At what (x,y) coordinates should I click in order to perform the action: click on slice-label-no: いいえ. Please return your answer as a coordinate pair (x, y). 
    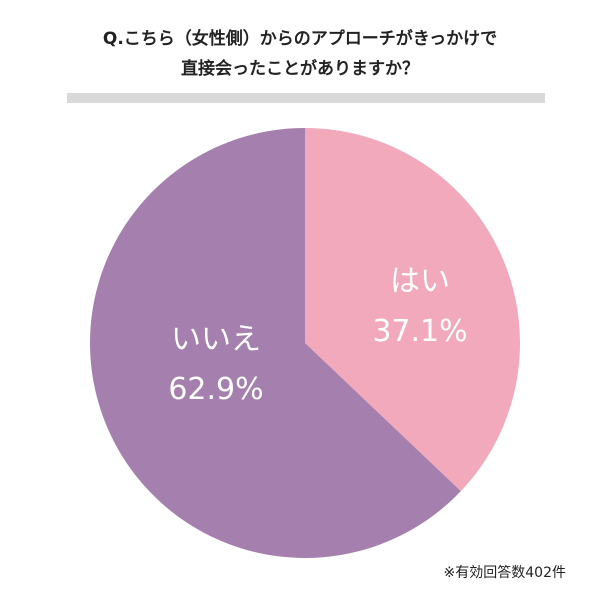
    Looking at the image, I should click on (216, 339).